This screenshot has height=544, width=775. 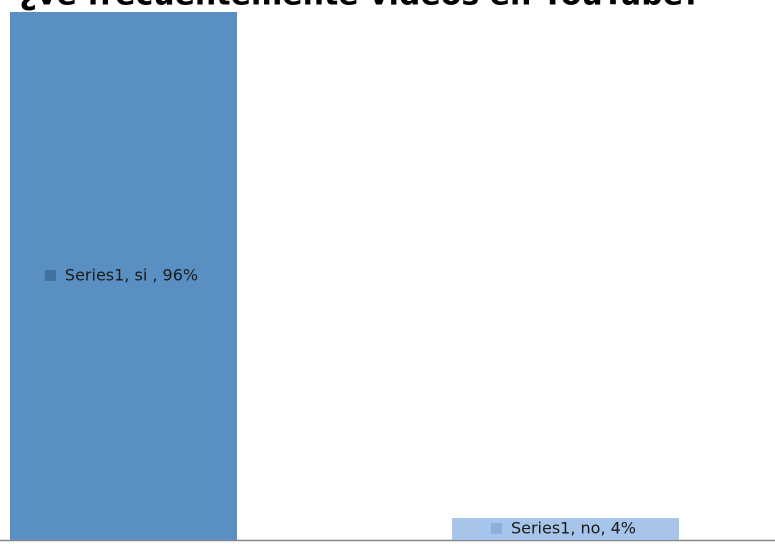 I want to click on chart-title: ¿ve frecuentemente videos en YouTube?, so click(x=360, y=6).